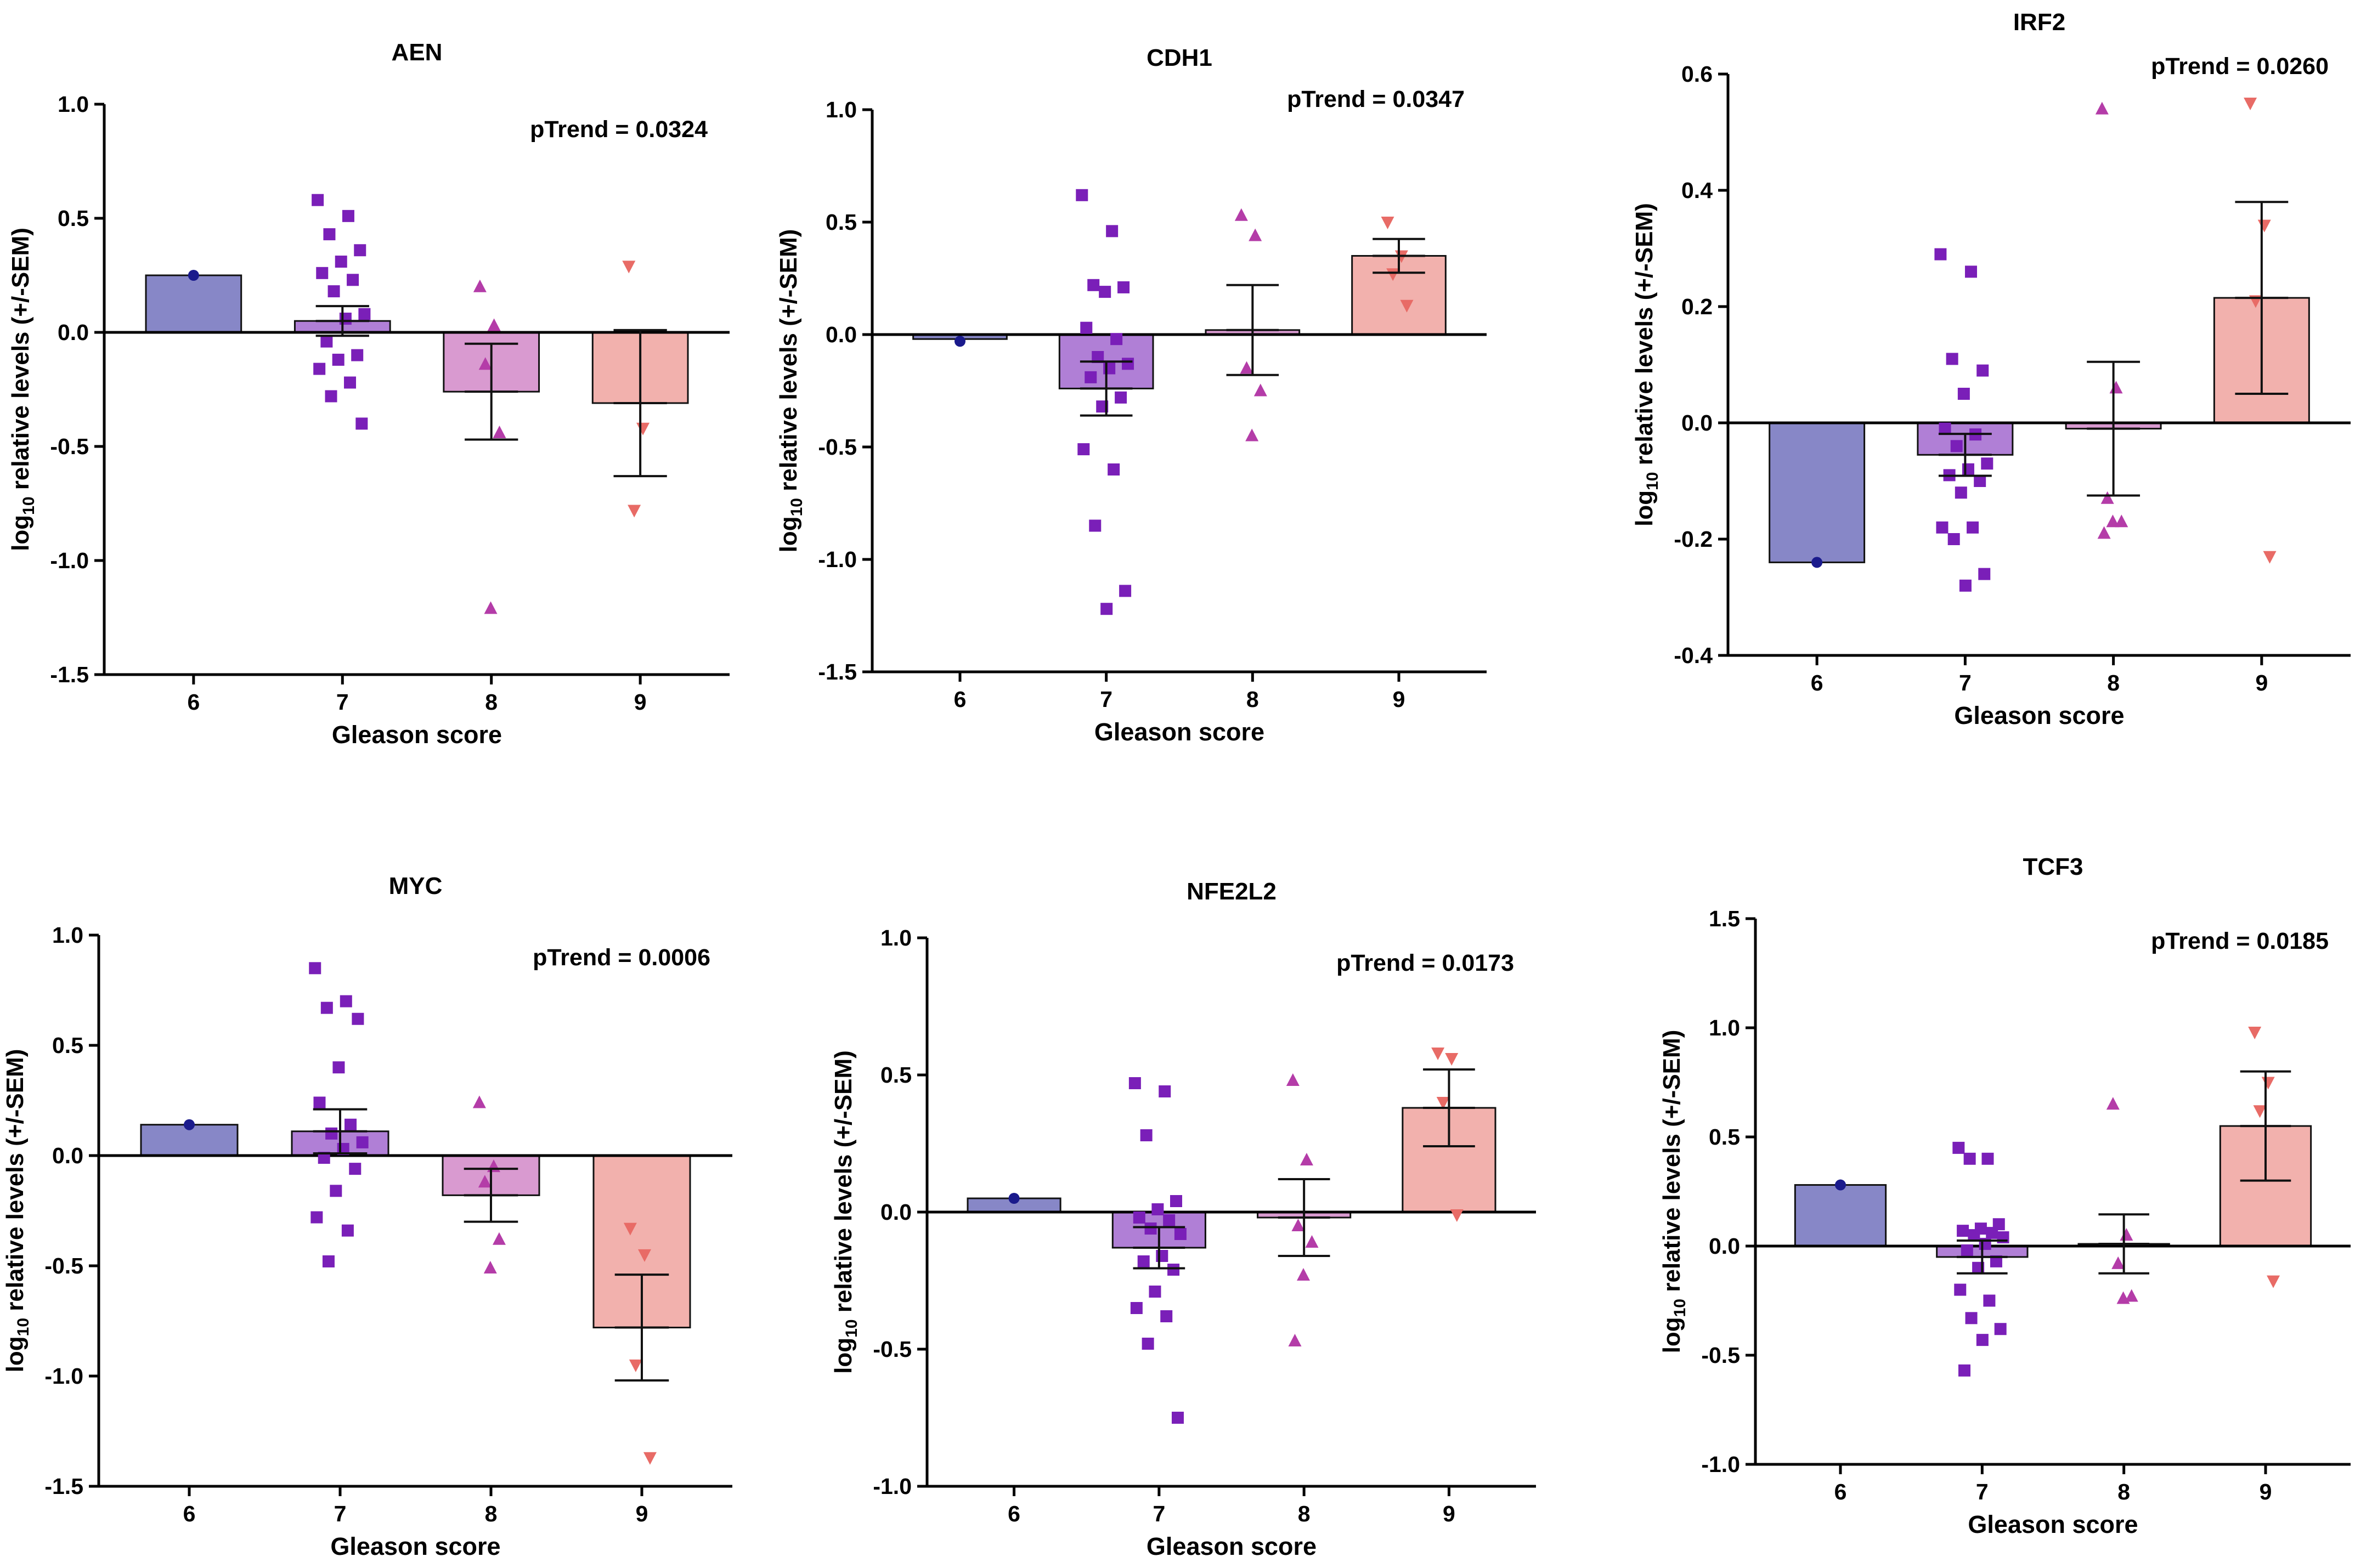 Image resolution: width=2372 pixels, height=1568 pixels. What do you see at coordinates (1304, 1513) in the screenshot?
I see `x-tick-label: 8` at bounding box center [1304, 1513].